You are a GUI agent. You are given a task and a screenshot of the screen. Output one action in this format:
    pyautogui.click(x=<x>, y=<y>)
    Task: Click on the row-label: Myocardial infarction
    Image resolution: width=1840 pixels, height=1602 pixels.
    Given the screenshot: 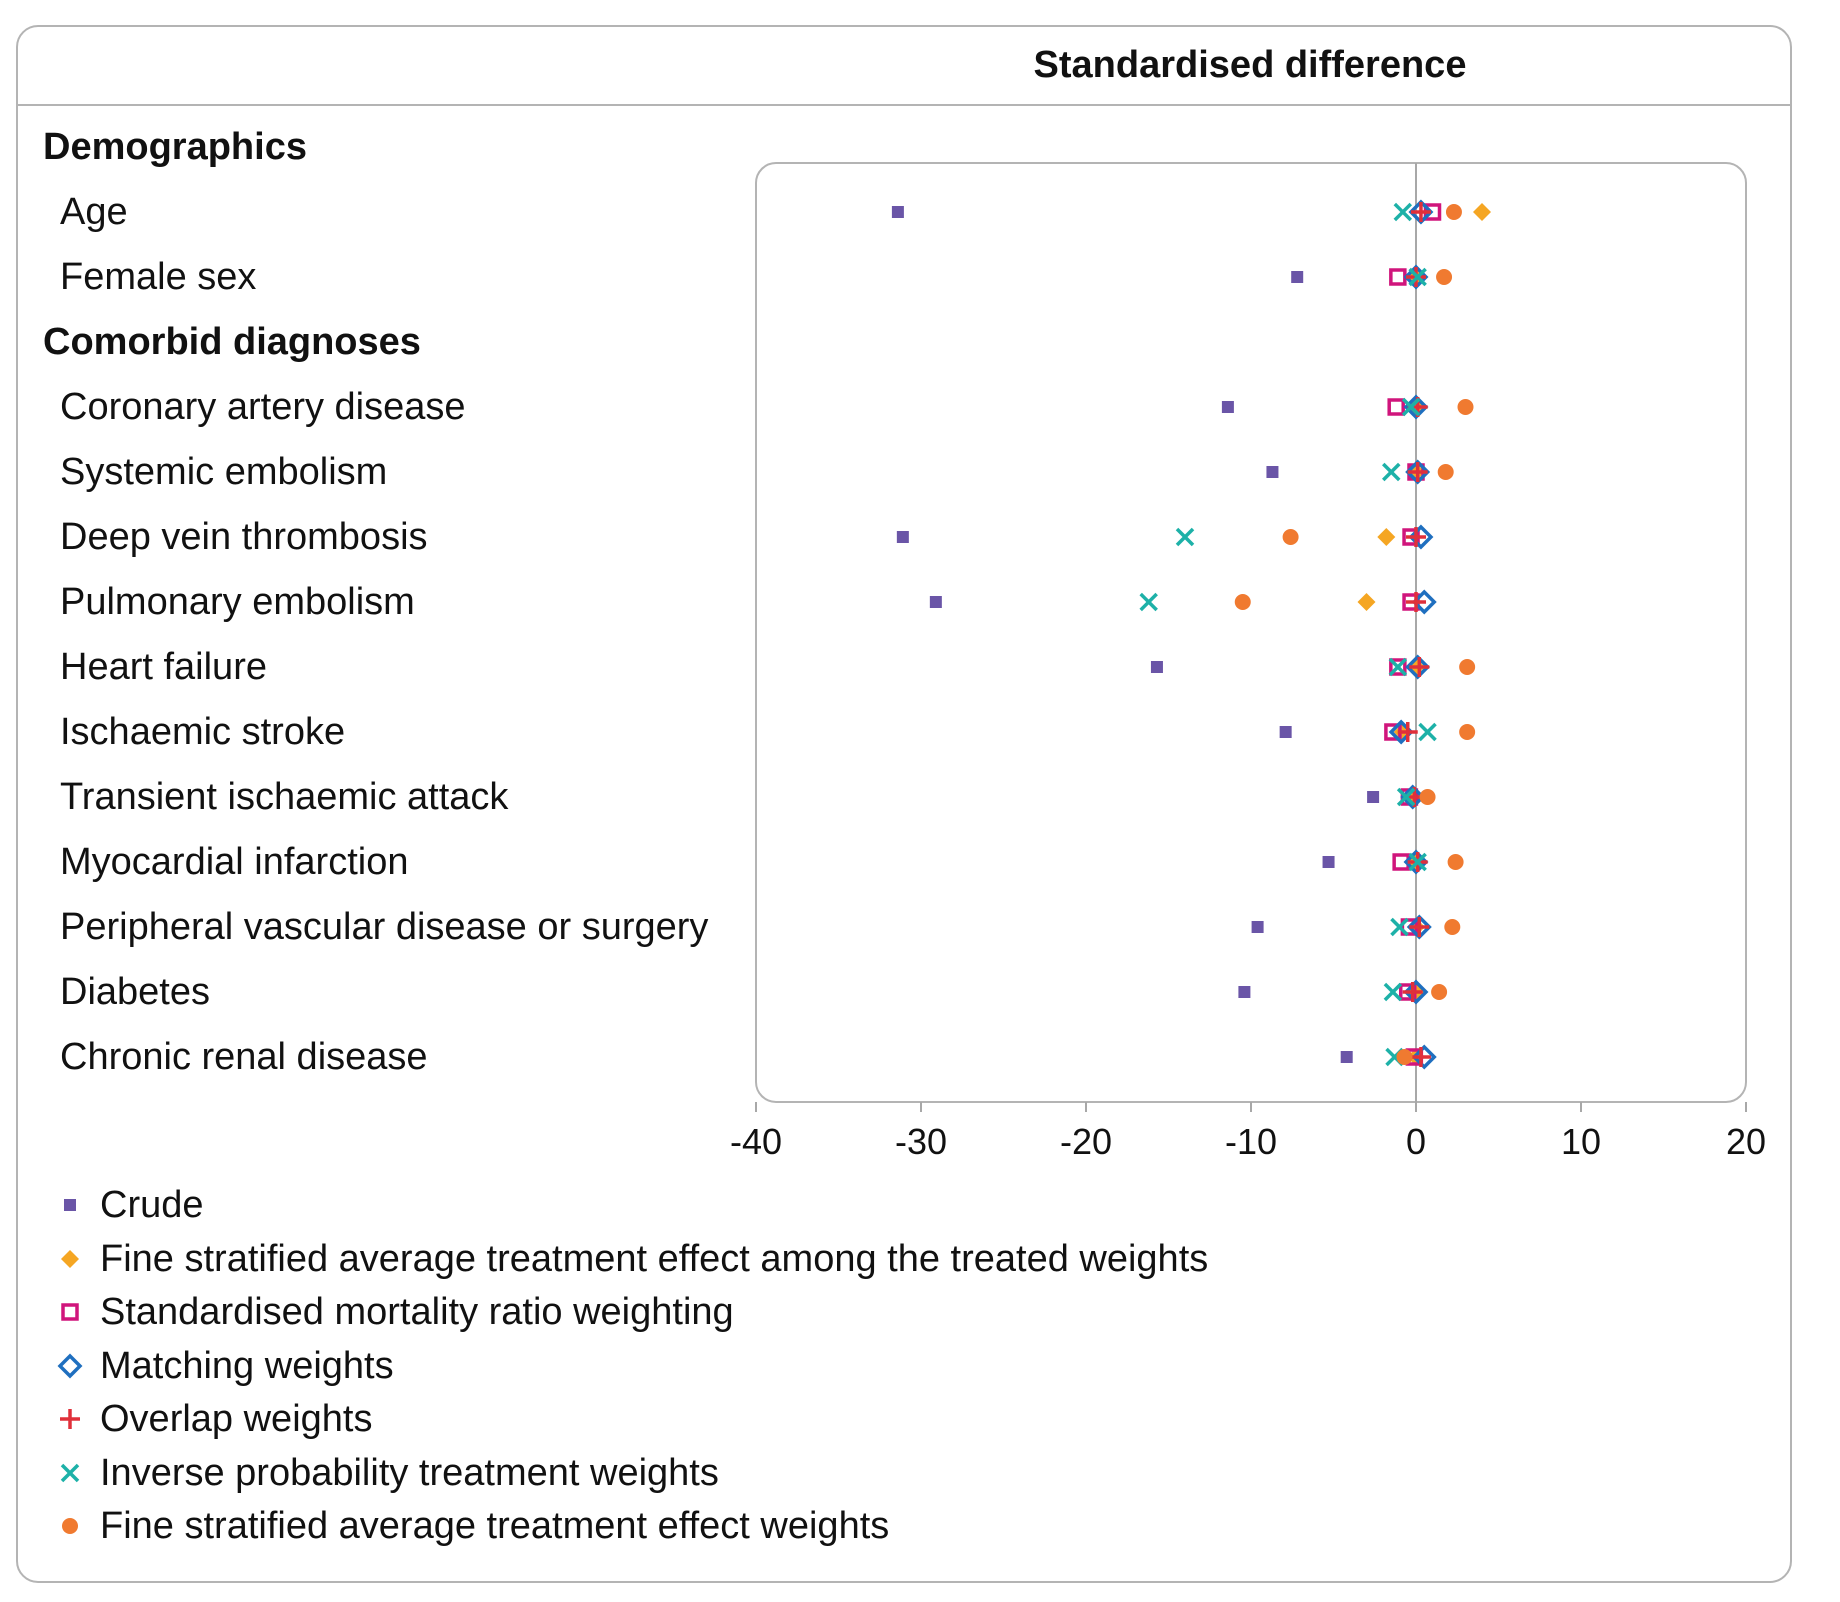 What is the action you would take?
    pyautogui.click(x=234, y=862)
    